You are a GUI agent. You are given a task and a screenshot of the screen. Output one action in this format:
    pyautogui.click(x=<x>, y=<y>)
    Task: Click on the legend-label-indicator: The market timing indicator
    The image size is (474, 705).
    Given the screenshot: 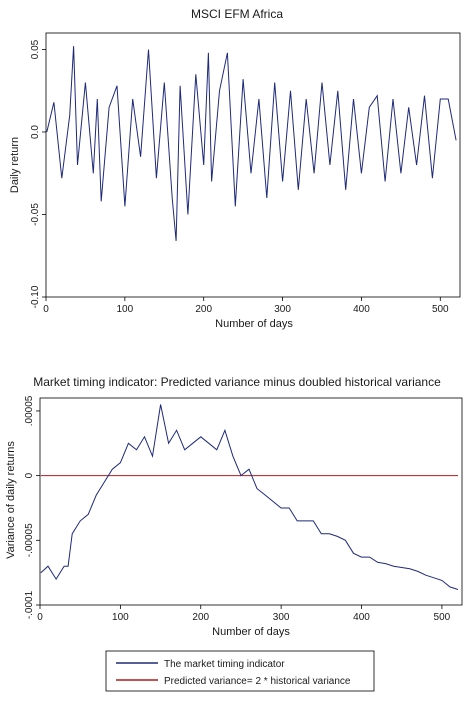 What is the action you would take?
    pyautogui.click(x=224, y=664)
    